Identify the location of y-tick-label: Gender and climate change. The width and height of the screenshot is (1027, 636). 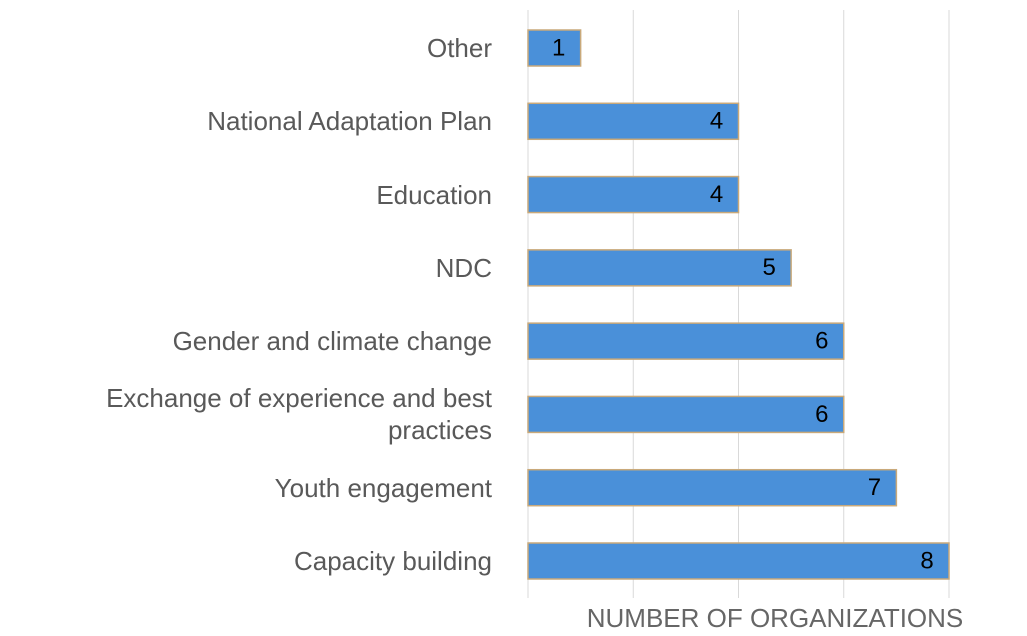
(332, 341).